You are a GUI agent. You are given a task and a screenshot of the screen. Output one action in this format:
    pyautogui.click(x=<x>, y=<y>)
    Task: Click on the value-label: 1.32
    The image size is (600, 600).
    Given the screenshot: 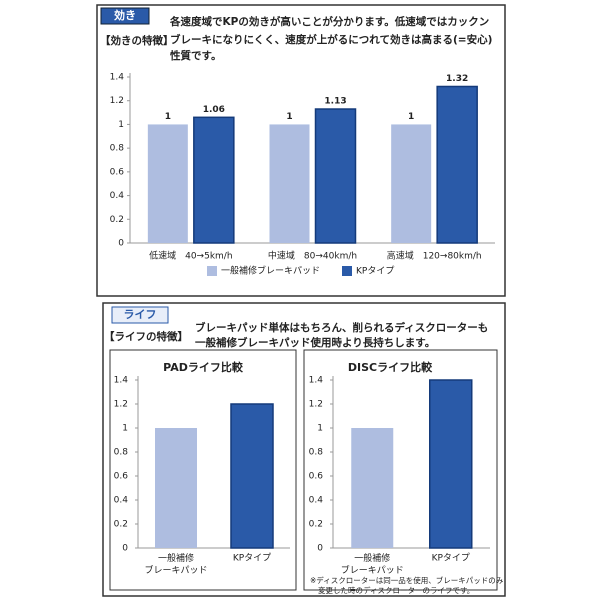 What is the action you would take?
    pyautogui.click(x=457, y=79)
    